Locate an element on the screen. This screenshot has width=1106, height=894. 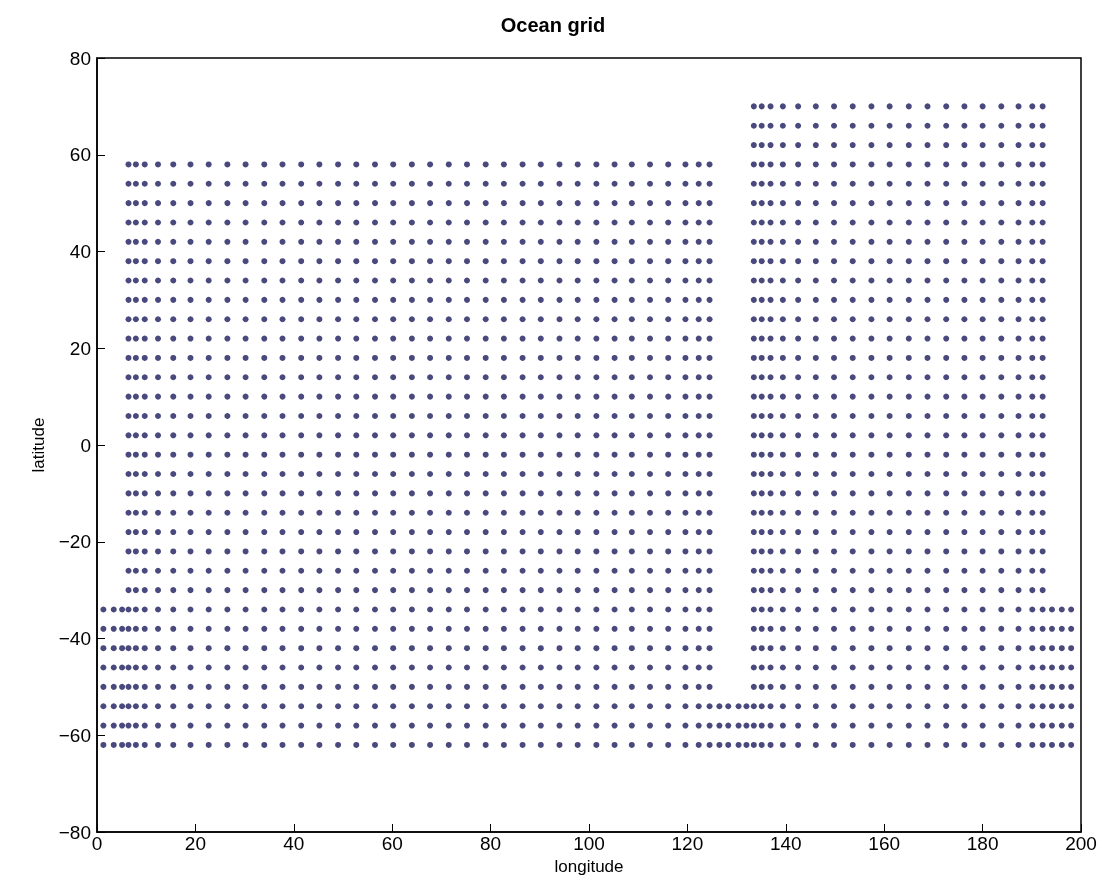
x-tick-label: 200 is located at coordinates (1081, 843).